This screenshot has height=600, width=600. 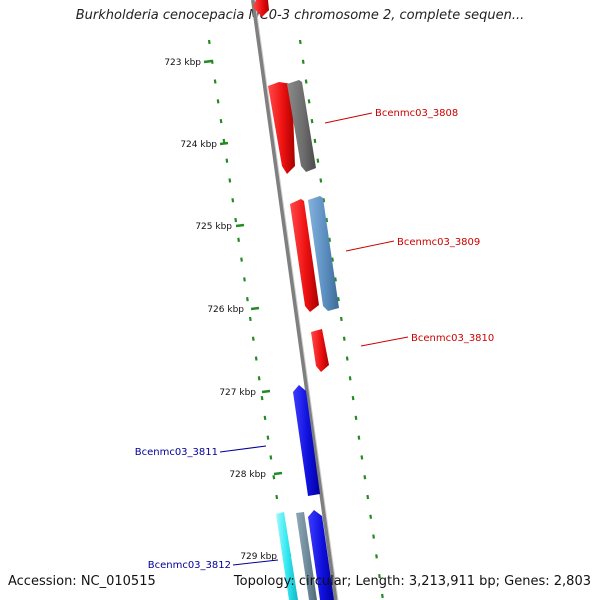 I want to click on tick-label: 726 kbp, so click(x=225, y=310).